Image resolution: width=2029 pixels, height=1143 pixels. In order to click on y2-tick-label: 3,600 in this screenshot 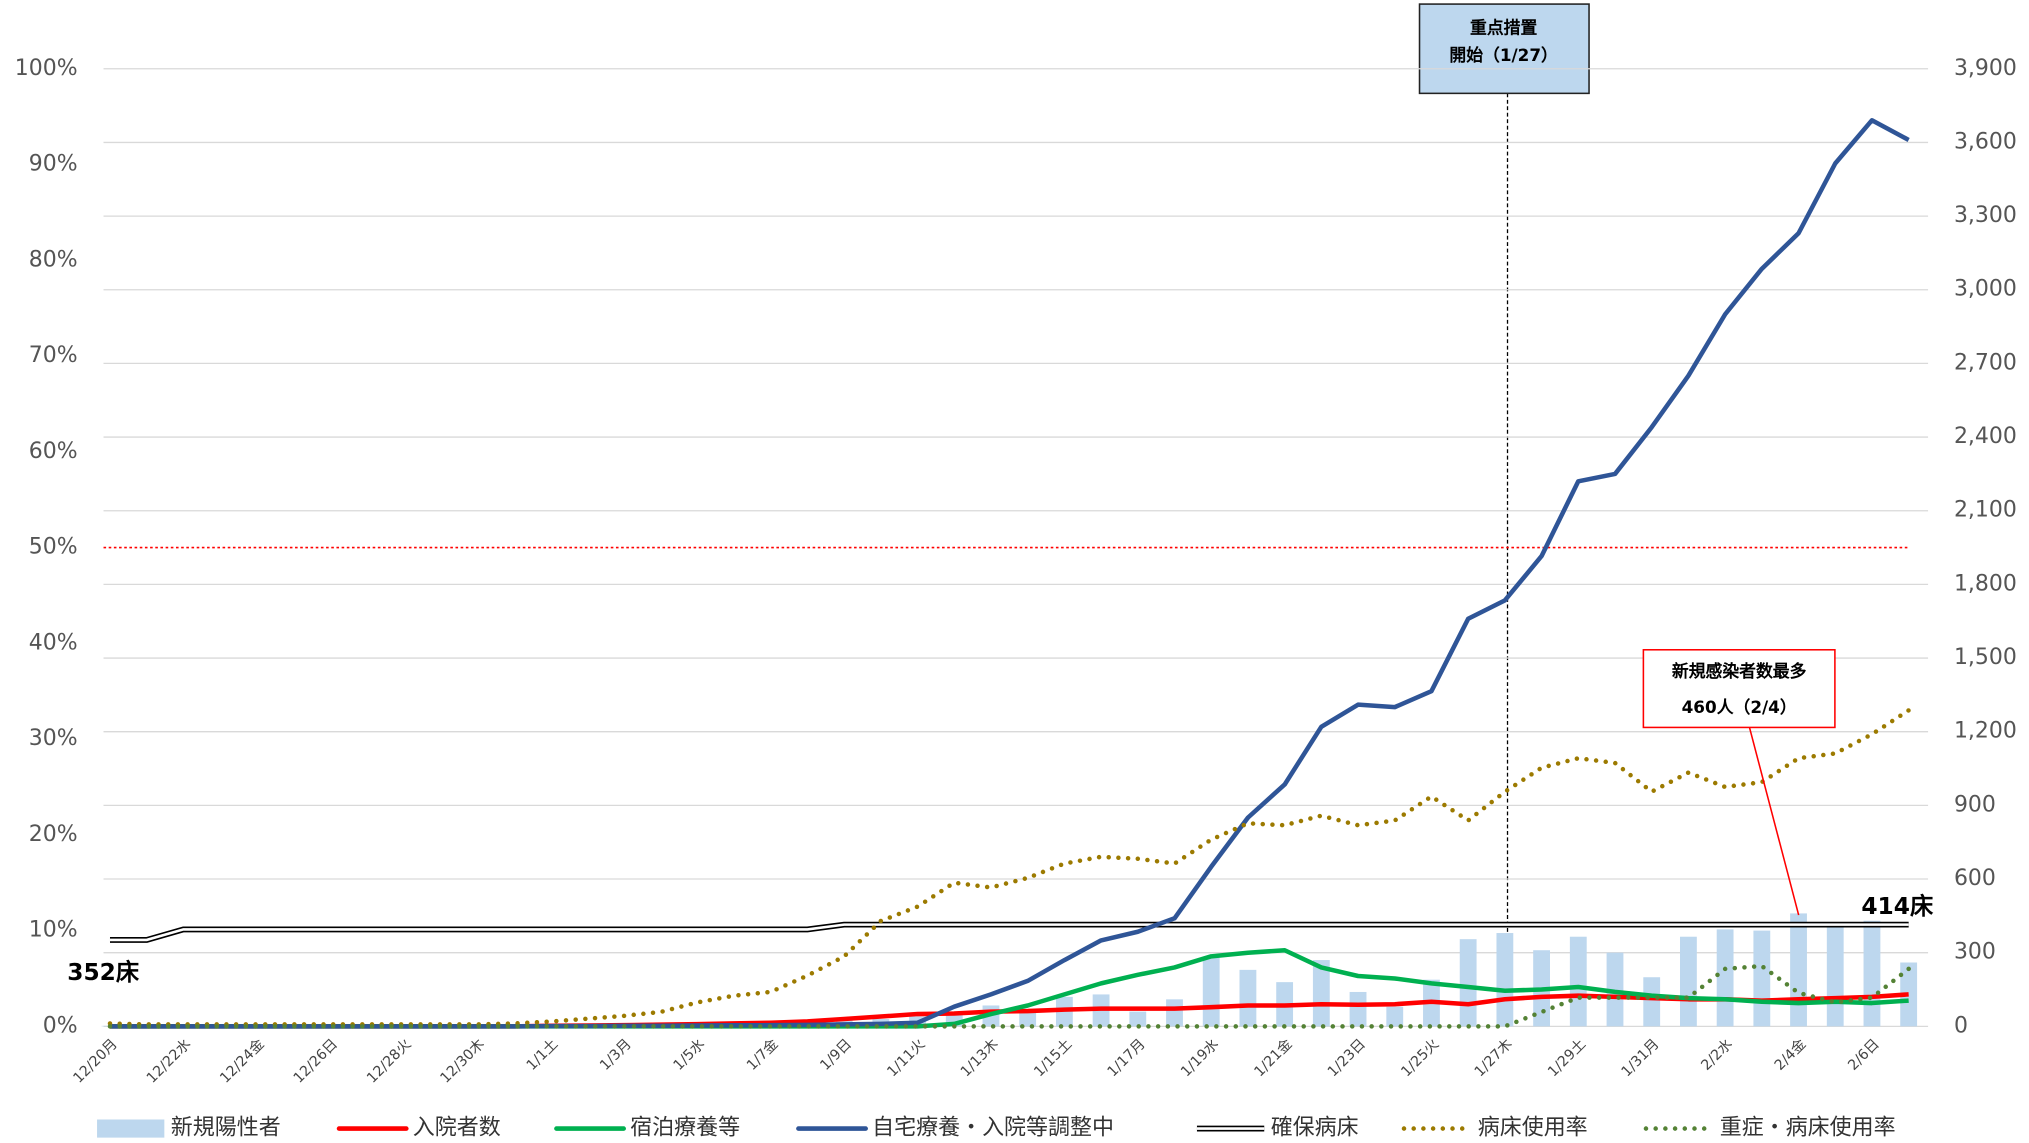, I will do `click(1985, 141)`.